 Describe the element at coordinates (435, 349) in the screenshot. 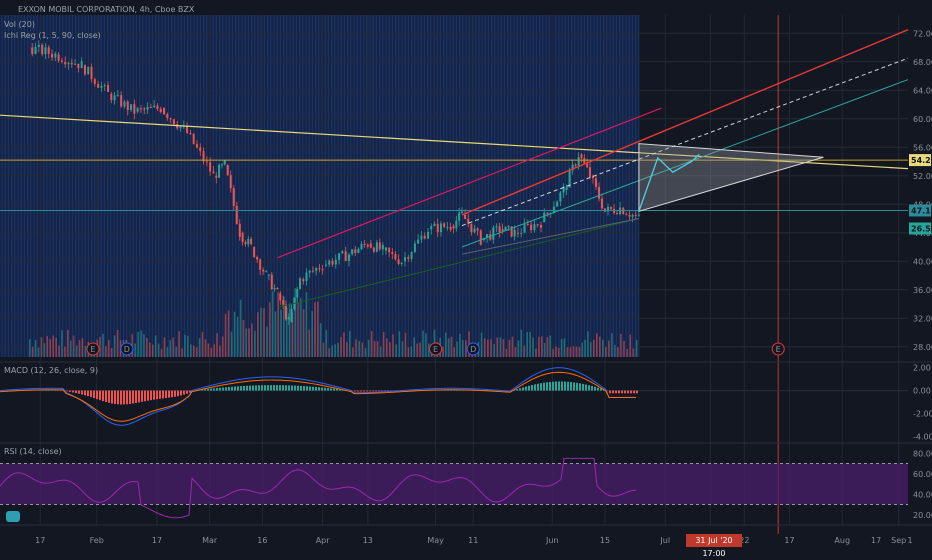

I see `event-marker-label: E` at that location.